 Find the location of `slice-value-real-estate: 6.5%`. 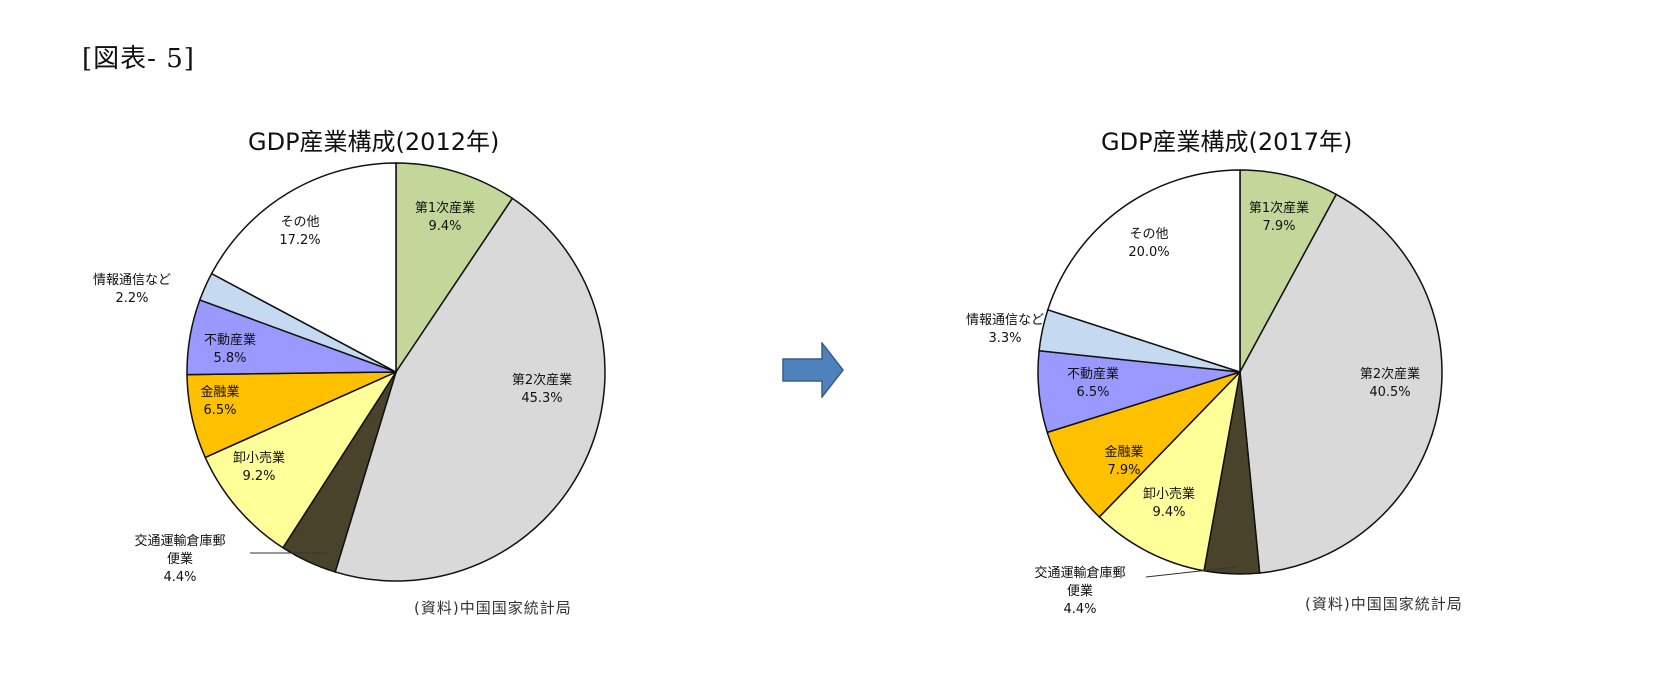

slice-value-real-estate: 6.5% is located at coordinates (1092, 392).